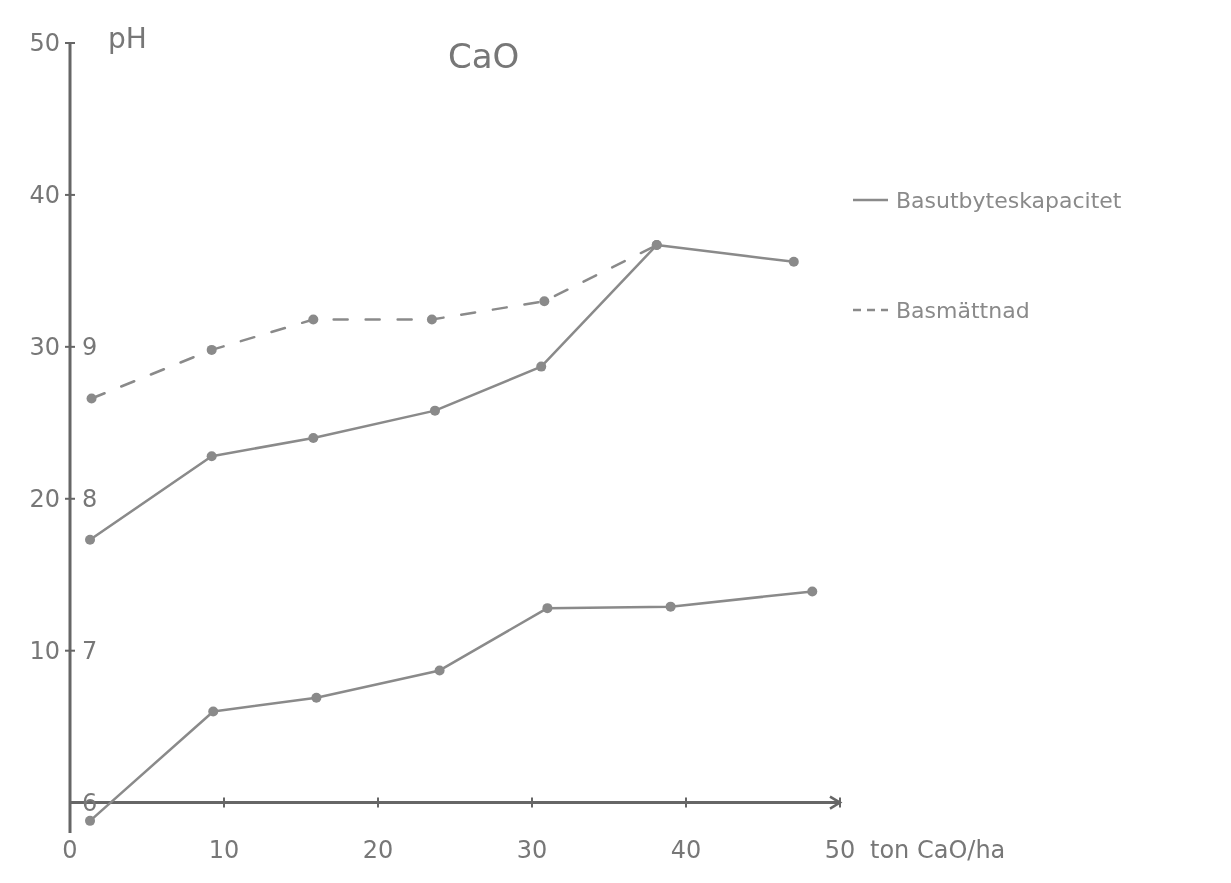 This screenshot has height=883, width=1231. Describe the element at coordinates (44, 499) in the screenshot. I see `y-tick-label: 20` at that location.